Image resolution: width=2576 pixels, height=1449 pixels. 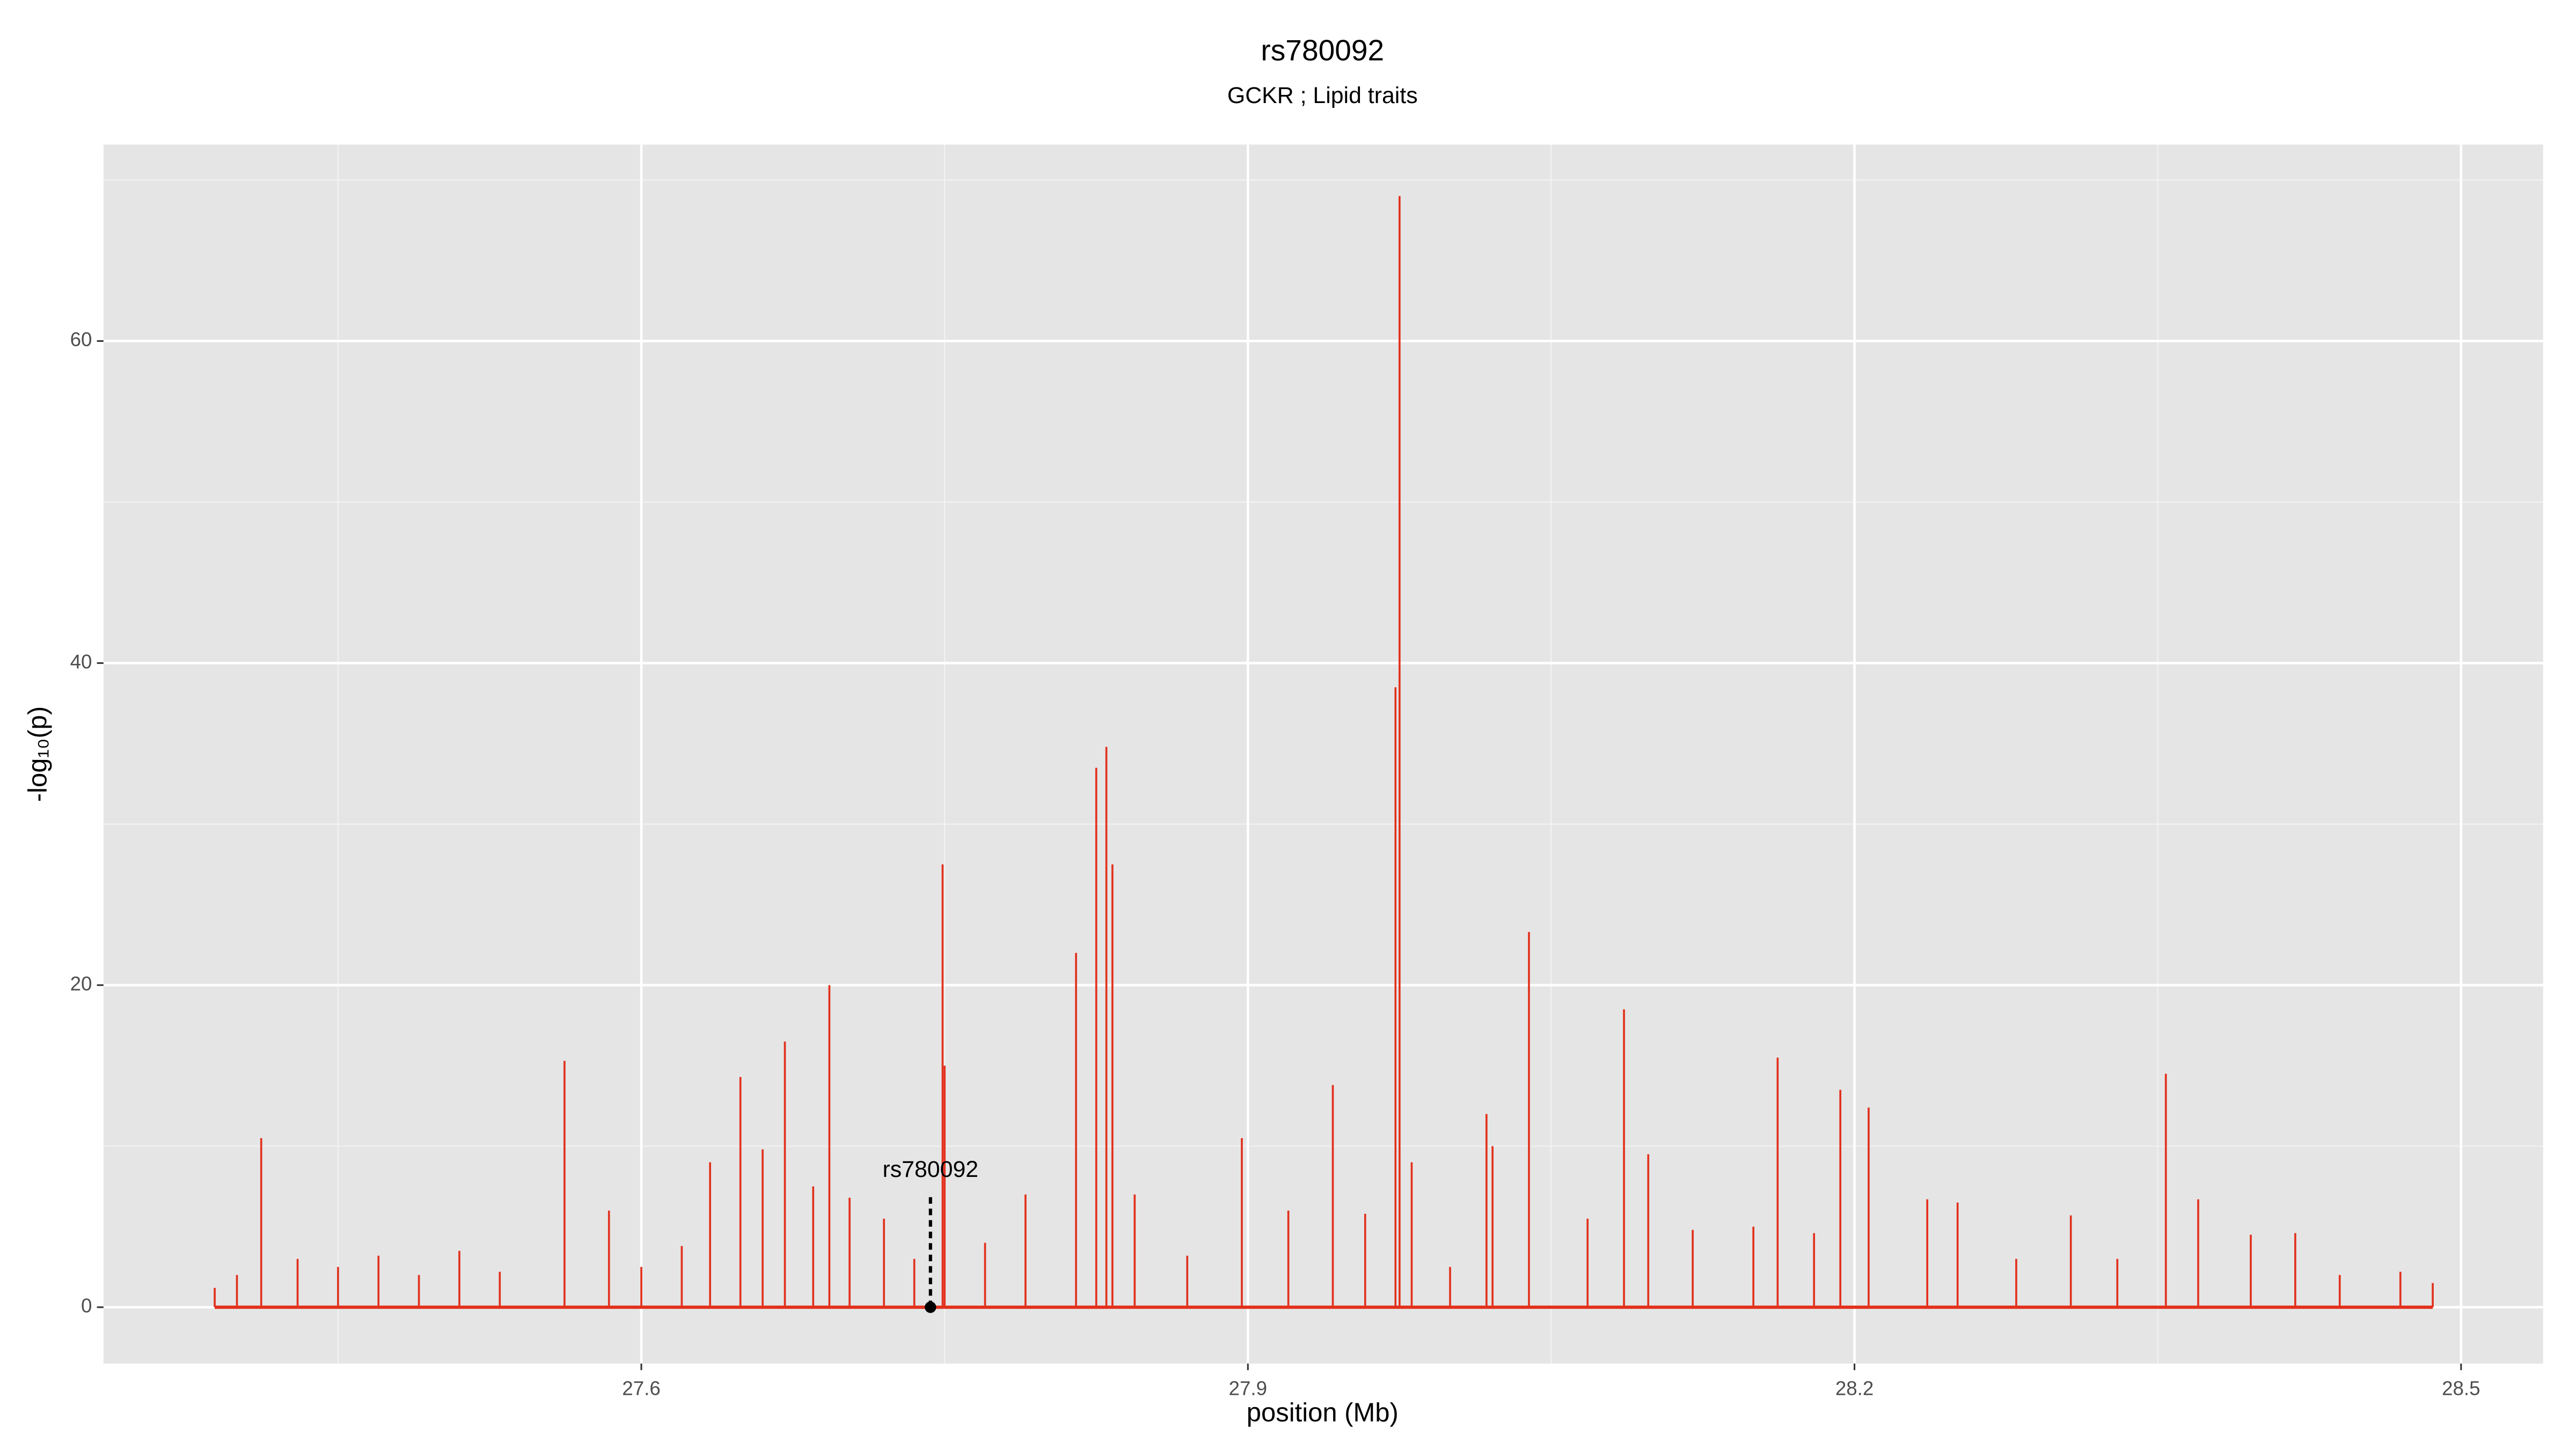 What do you see at coordinates (86, 1306) in the screenshot?
I see `y-tick-label: 0` at bounding box center [86, 1306].